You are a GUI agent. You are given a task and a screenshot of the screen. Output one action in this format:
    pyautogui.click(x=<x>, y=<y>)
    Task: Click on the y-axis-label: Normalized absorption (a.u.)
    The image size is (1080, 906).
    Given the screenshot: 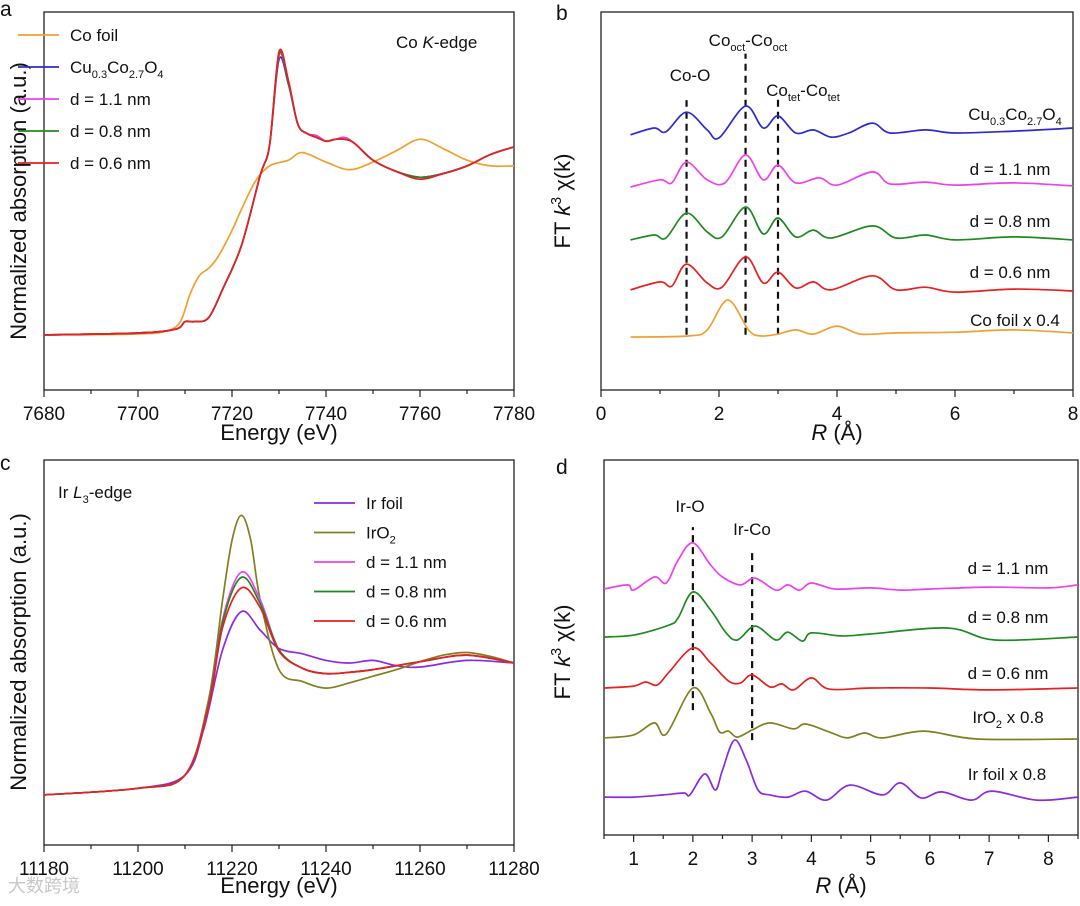 What is the action you would take?
    pyautogui.click(x=18, y=201)
    